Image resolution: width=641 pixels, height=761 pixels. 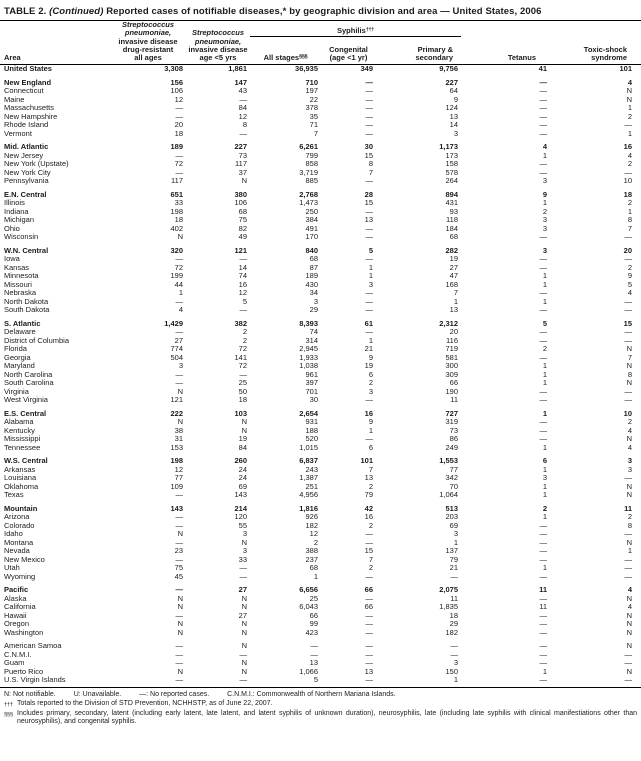 What do you see at coordinates (173, 69) in the screenshot?
I see `value-cell: 3,308` at bounding box center [173, 69].